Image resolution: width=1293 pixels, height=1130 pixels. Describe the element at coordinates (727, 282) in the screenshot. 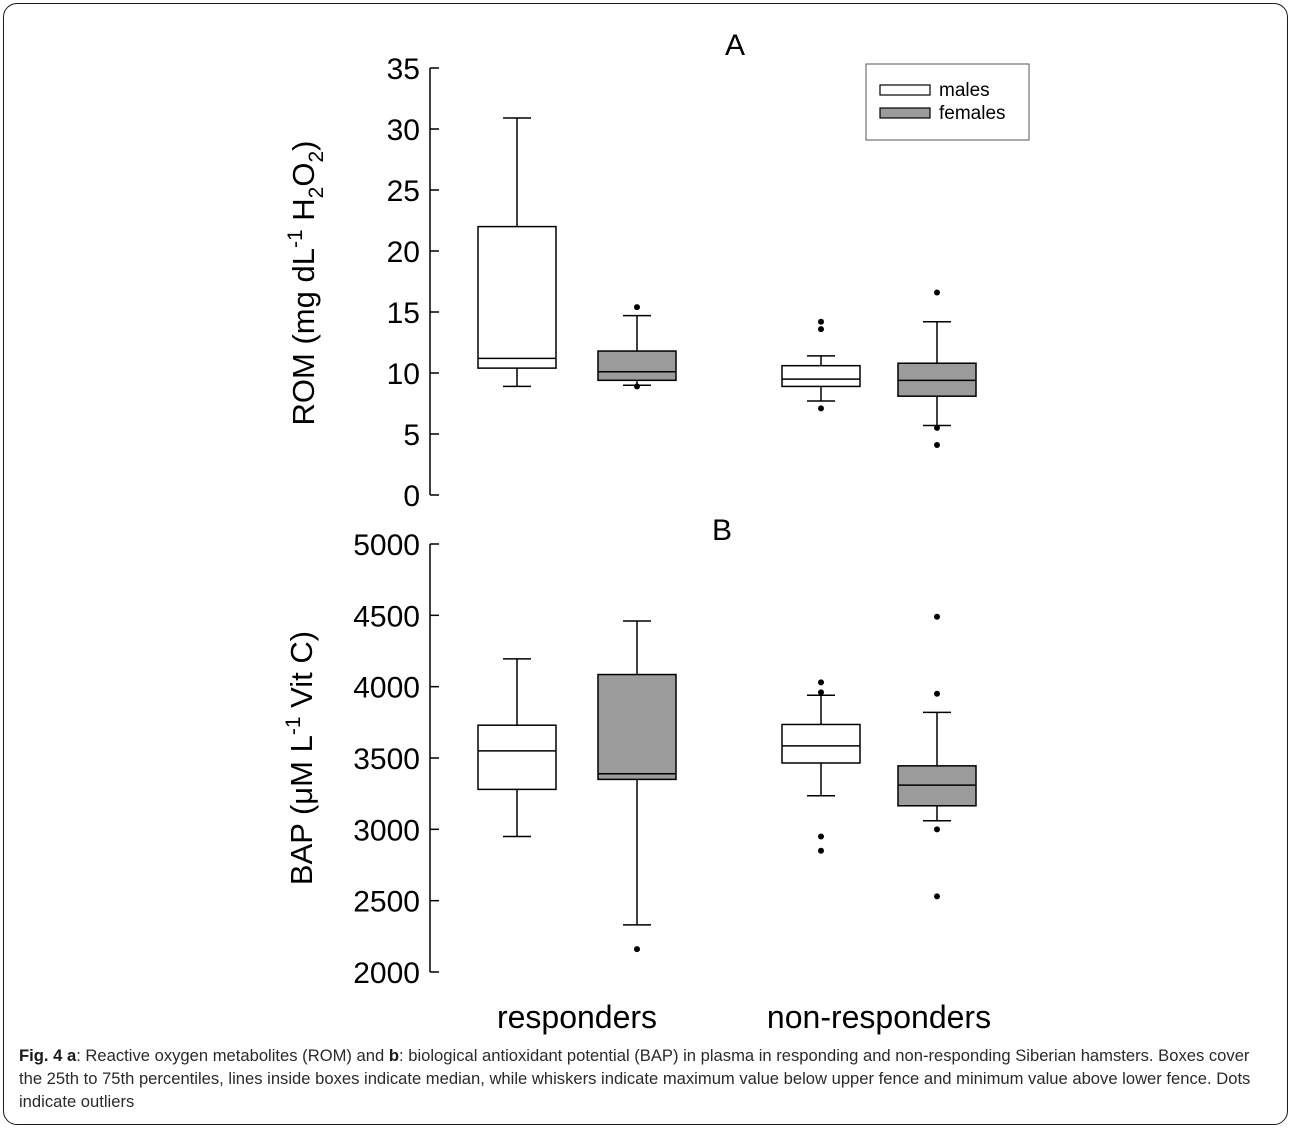

I see `panel-a-boxes` at that location.